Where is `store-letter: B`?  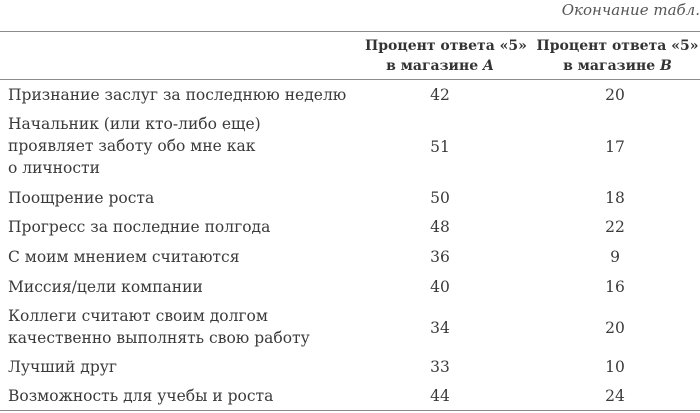
store-letter: B is located at coordinates (666, 66).